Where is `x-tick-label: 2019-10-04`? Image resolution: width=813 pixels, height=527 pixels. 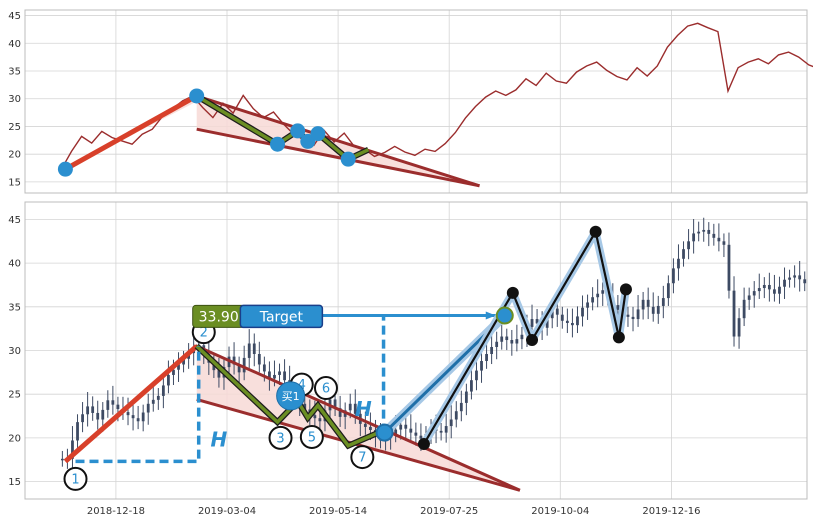
x-tick-label: 2019-10-04 is located at coordinates (560, 511).